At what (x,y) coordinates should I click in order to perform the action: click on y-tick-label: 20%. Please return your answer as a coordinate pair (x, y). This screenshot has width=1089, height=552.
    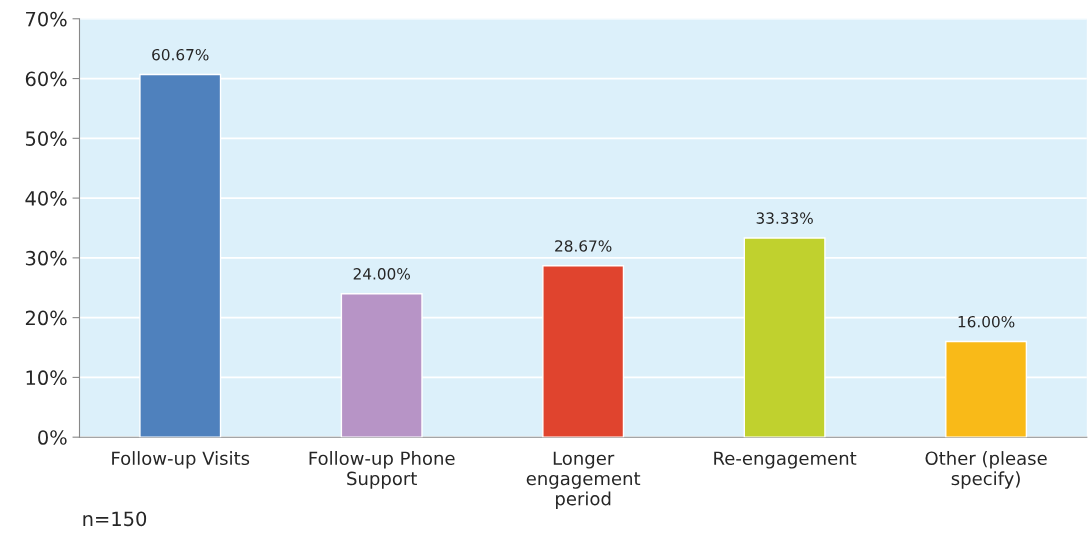
    Looking at the image, I should click on (46, 318).